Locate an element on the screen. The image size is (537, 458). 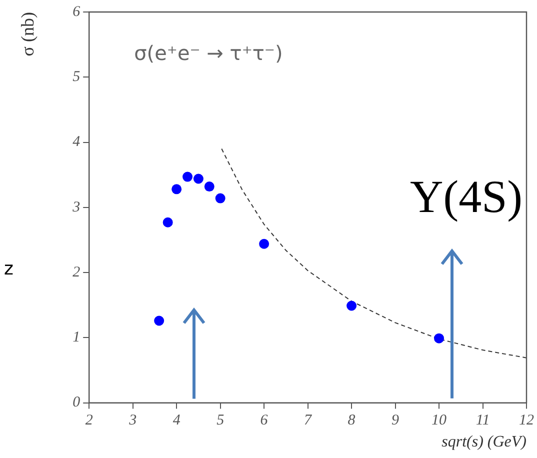
annotation: Y(4S) is located at coordinates (466, 196).